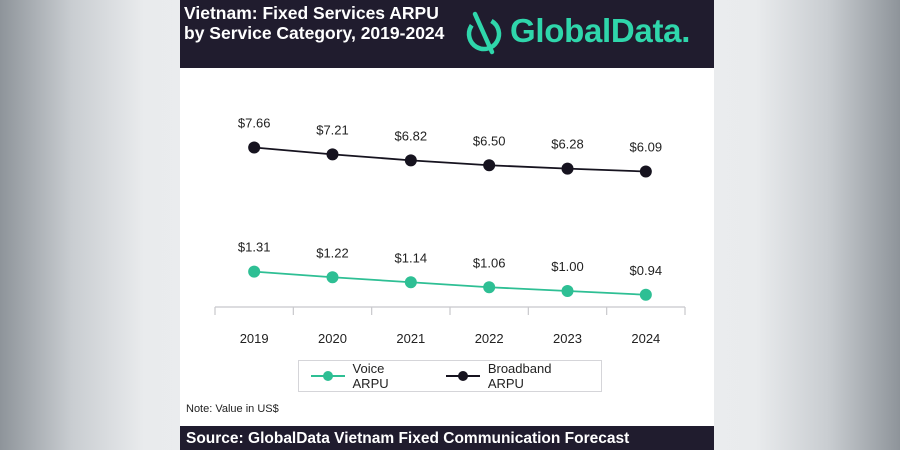 This screenshot has height=450, width=900. Describe the element at coordinates (489, 338) in the screenshot. I see `x-tick-label: 2022` at that location.